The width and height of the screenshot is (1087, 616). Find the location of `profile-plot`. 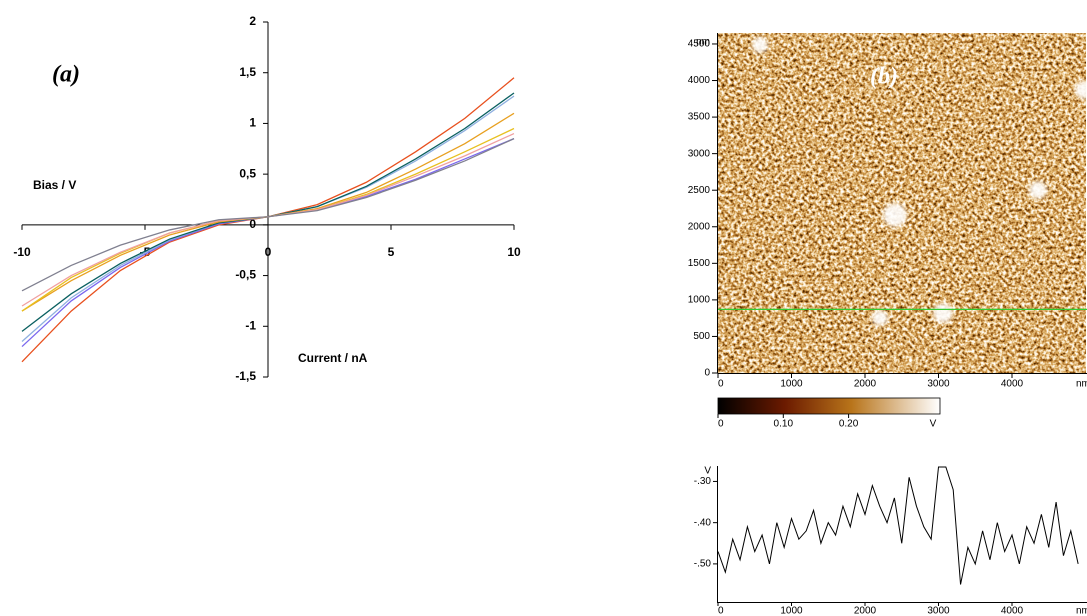

profile-plot is located at coordinates (898, 525).